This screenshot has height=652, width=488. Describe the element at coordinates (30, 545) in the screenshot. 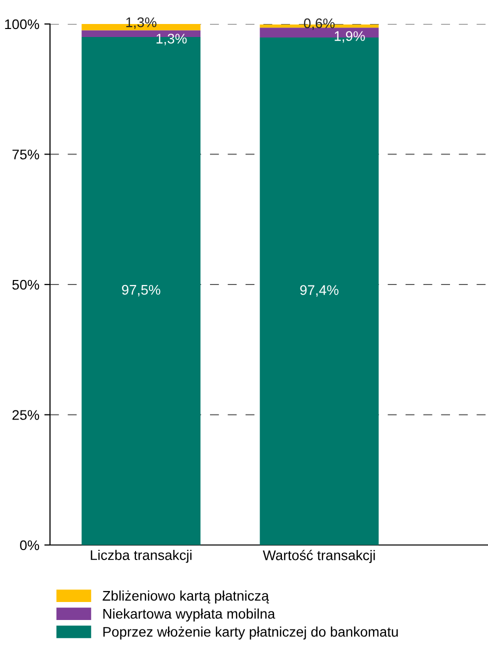

I see `y-tick-label: 0%` at that location.